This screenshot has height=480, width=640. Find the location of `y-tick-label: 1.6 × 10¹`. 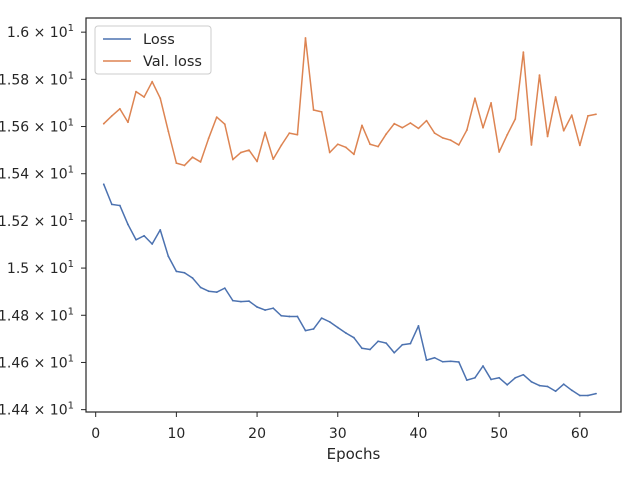

y-tick-label: 1.6 × 10¹ is located at coordinates (40, 32).